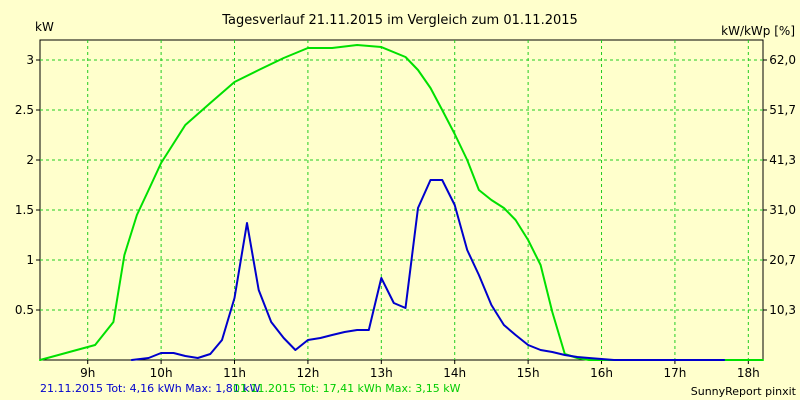 This screenshot has height=400, width=800. I want to click on y-tick-label: 2.5, so click(24, 110).